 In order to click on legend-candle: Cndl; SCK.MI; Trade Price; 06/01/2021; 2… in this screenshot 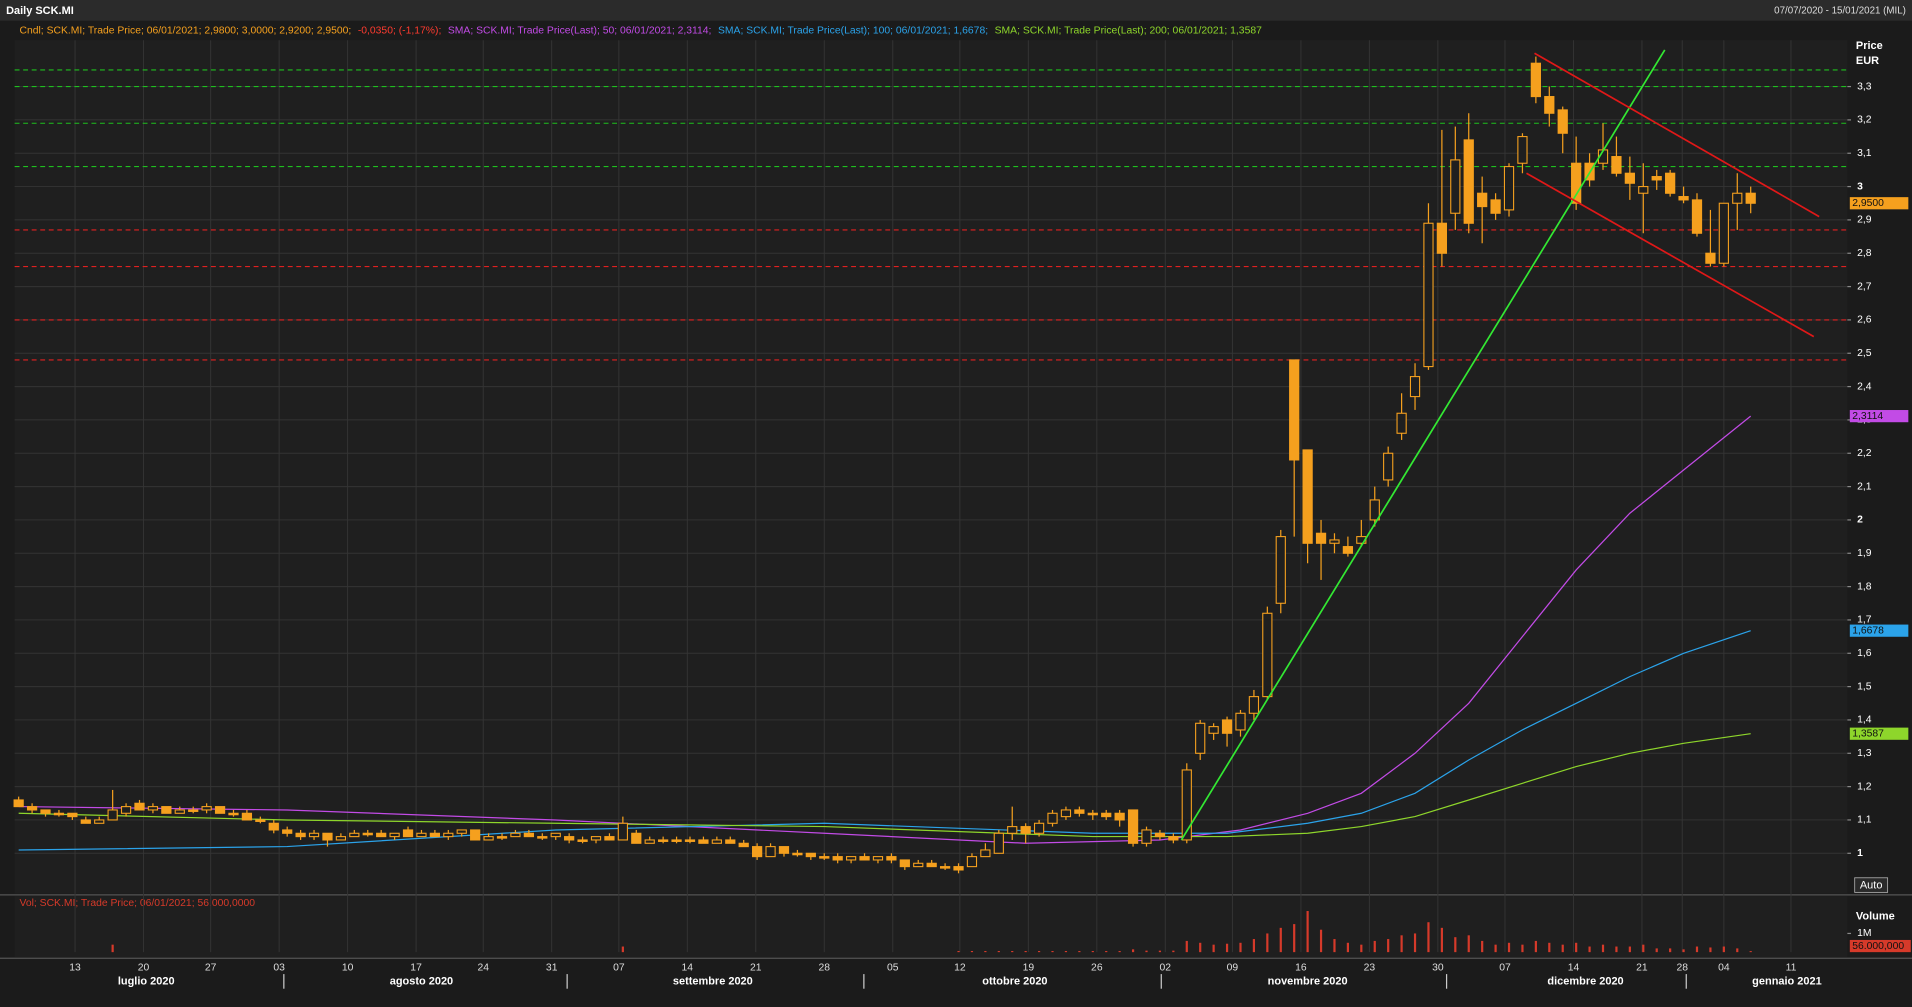, I will do `click(186, 30)`.